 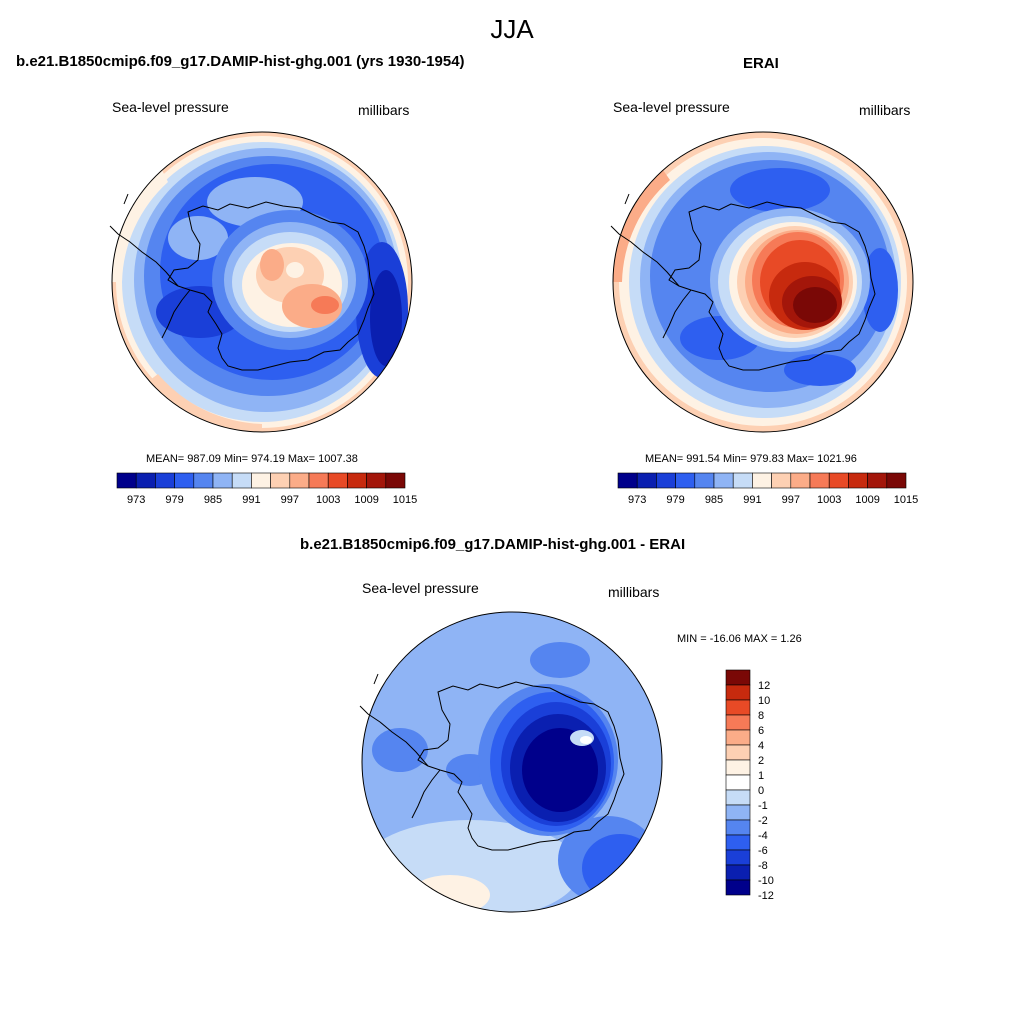 I want to click on panel2-colorbar-tick: 979, so click(x=675, y=500).